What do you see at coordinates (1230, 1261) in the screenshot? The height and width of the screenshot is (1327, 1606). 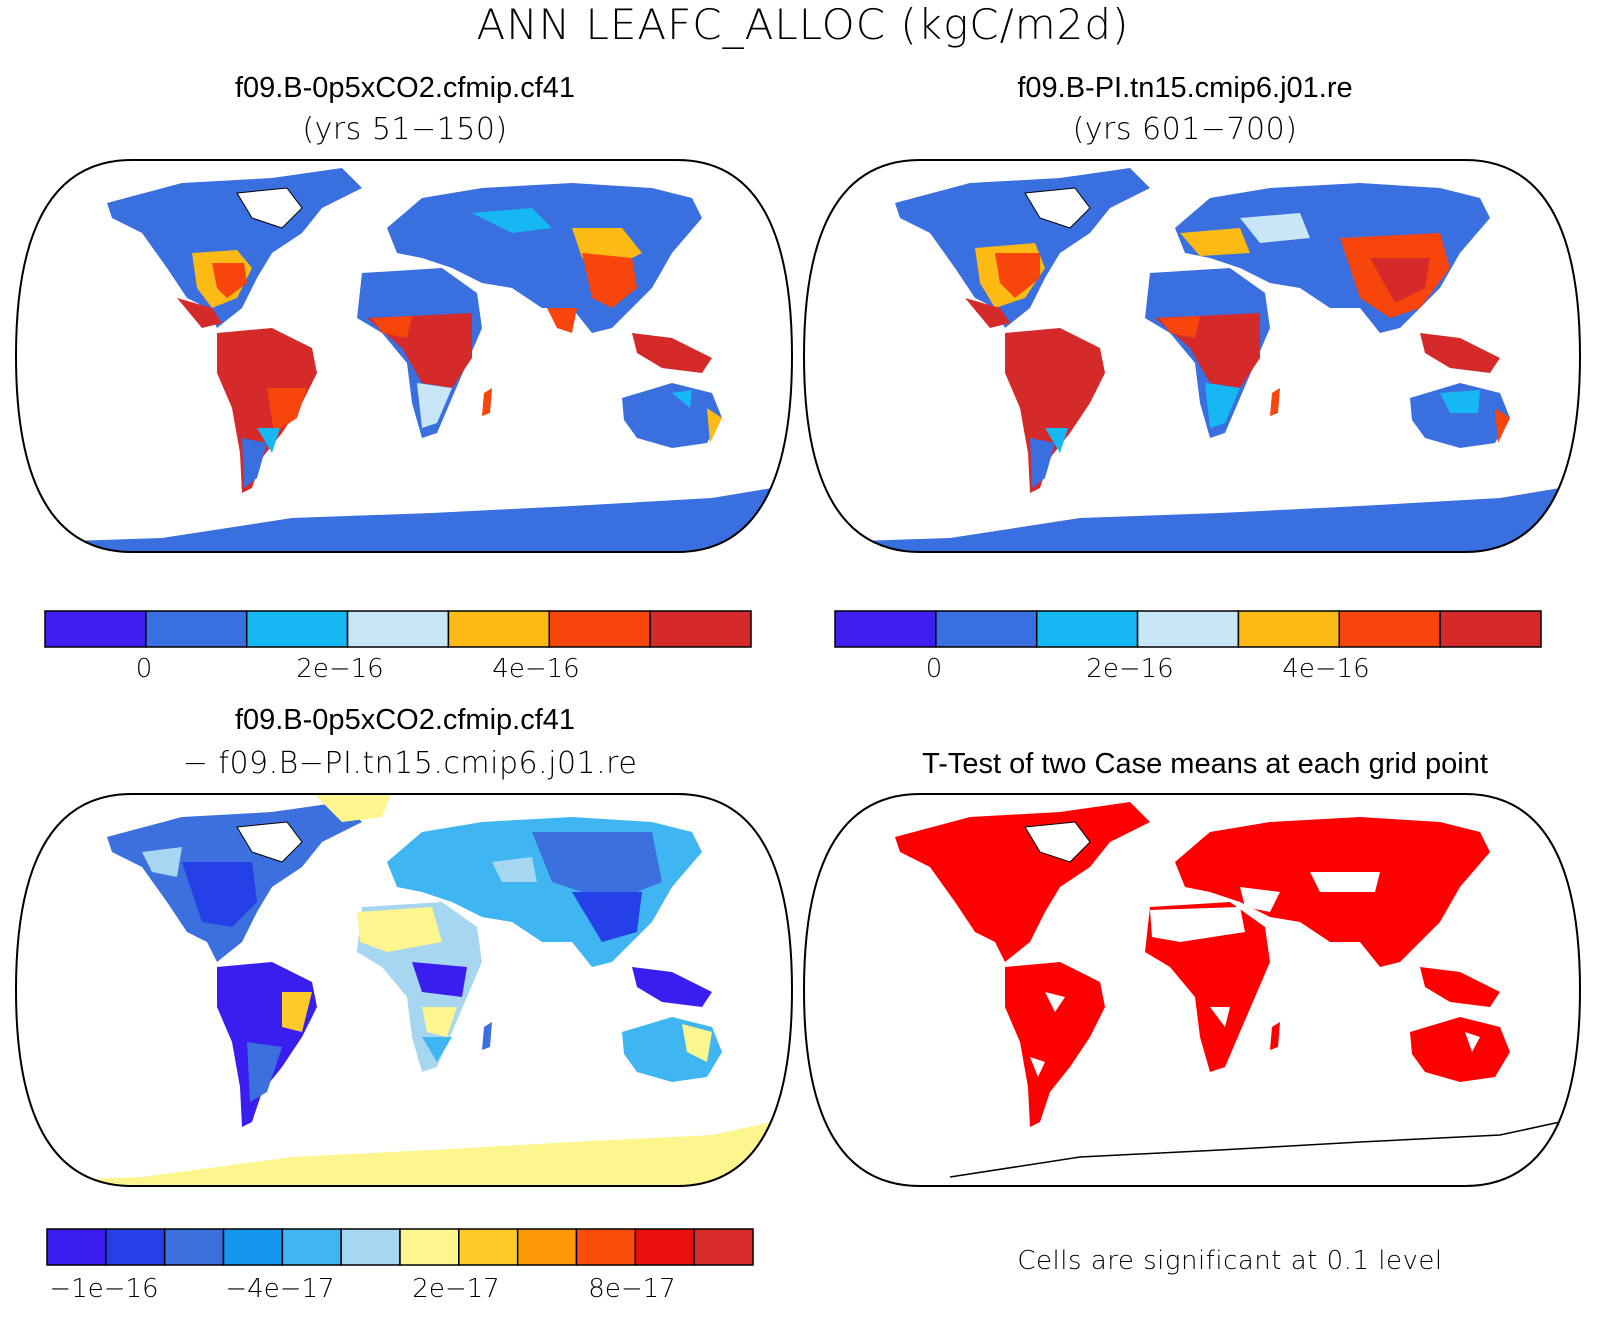 I see `significance-note: Cells are significant at 0.1 level` at bounding box center [1230, 1261].